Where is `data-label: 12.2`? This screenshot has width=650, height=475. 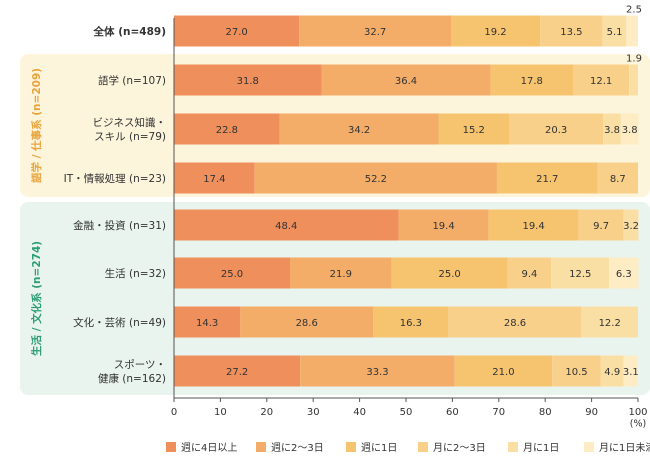
data-label: 12.2 is located at coordinates (610, 323).